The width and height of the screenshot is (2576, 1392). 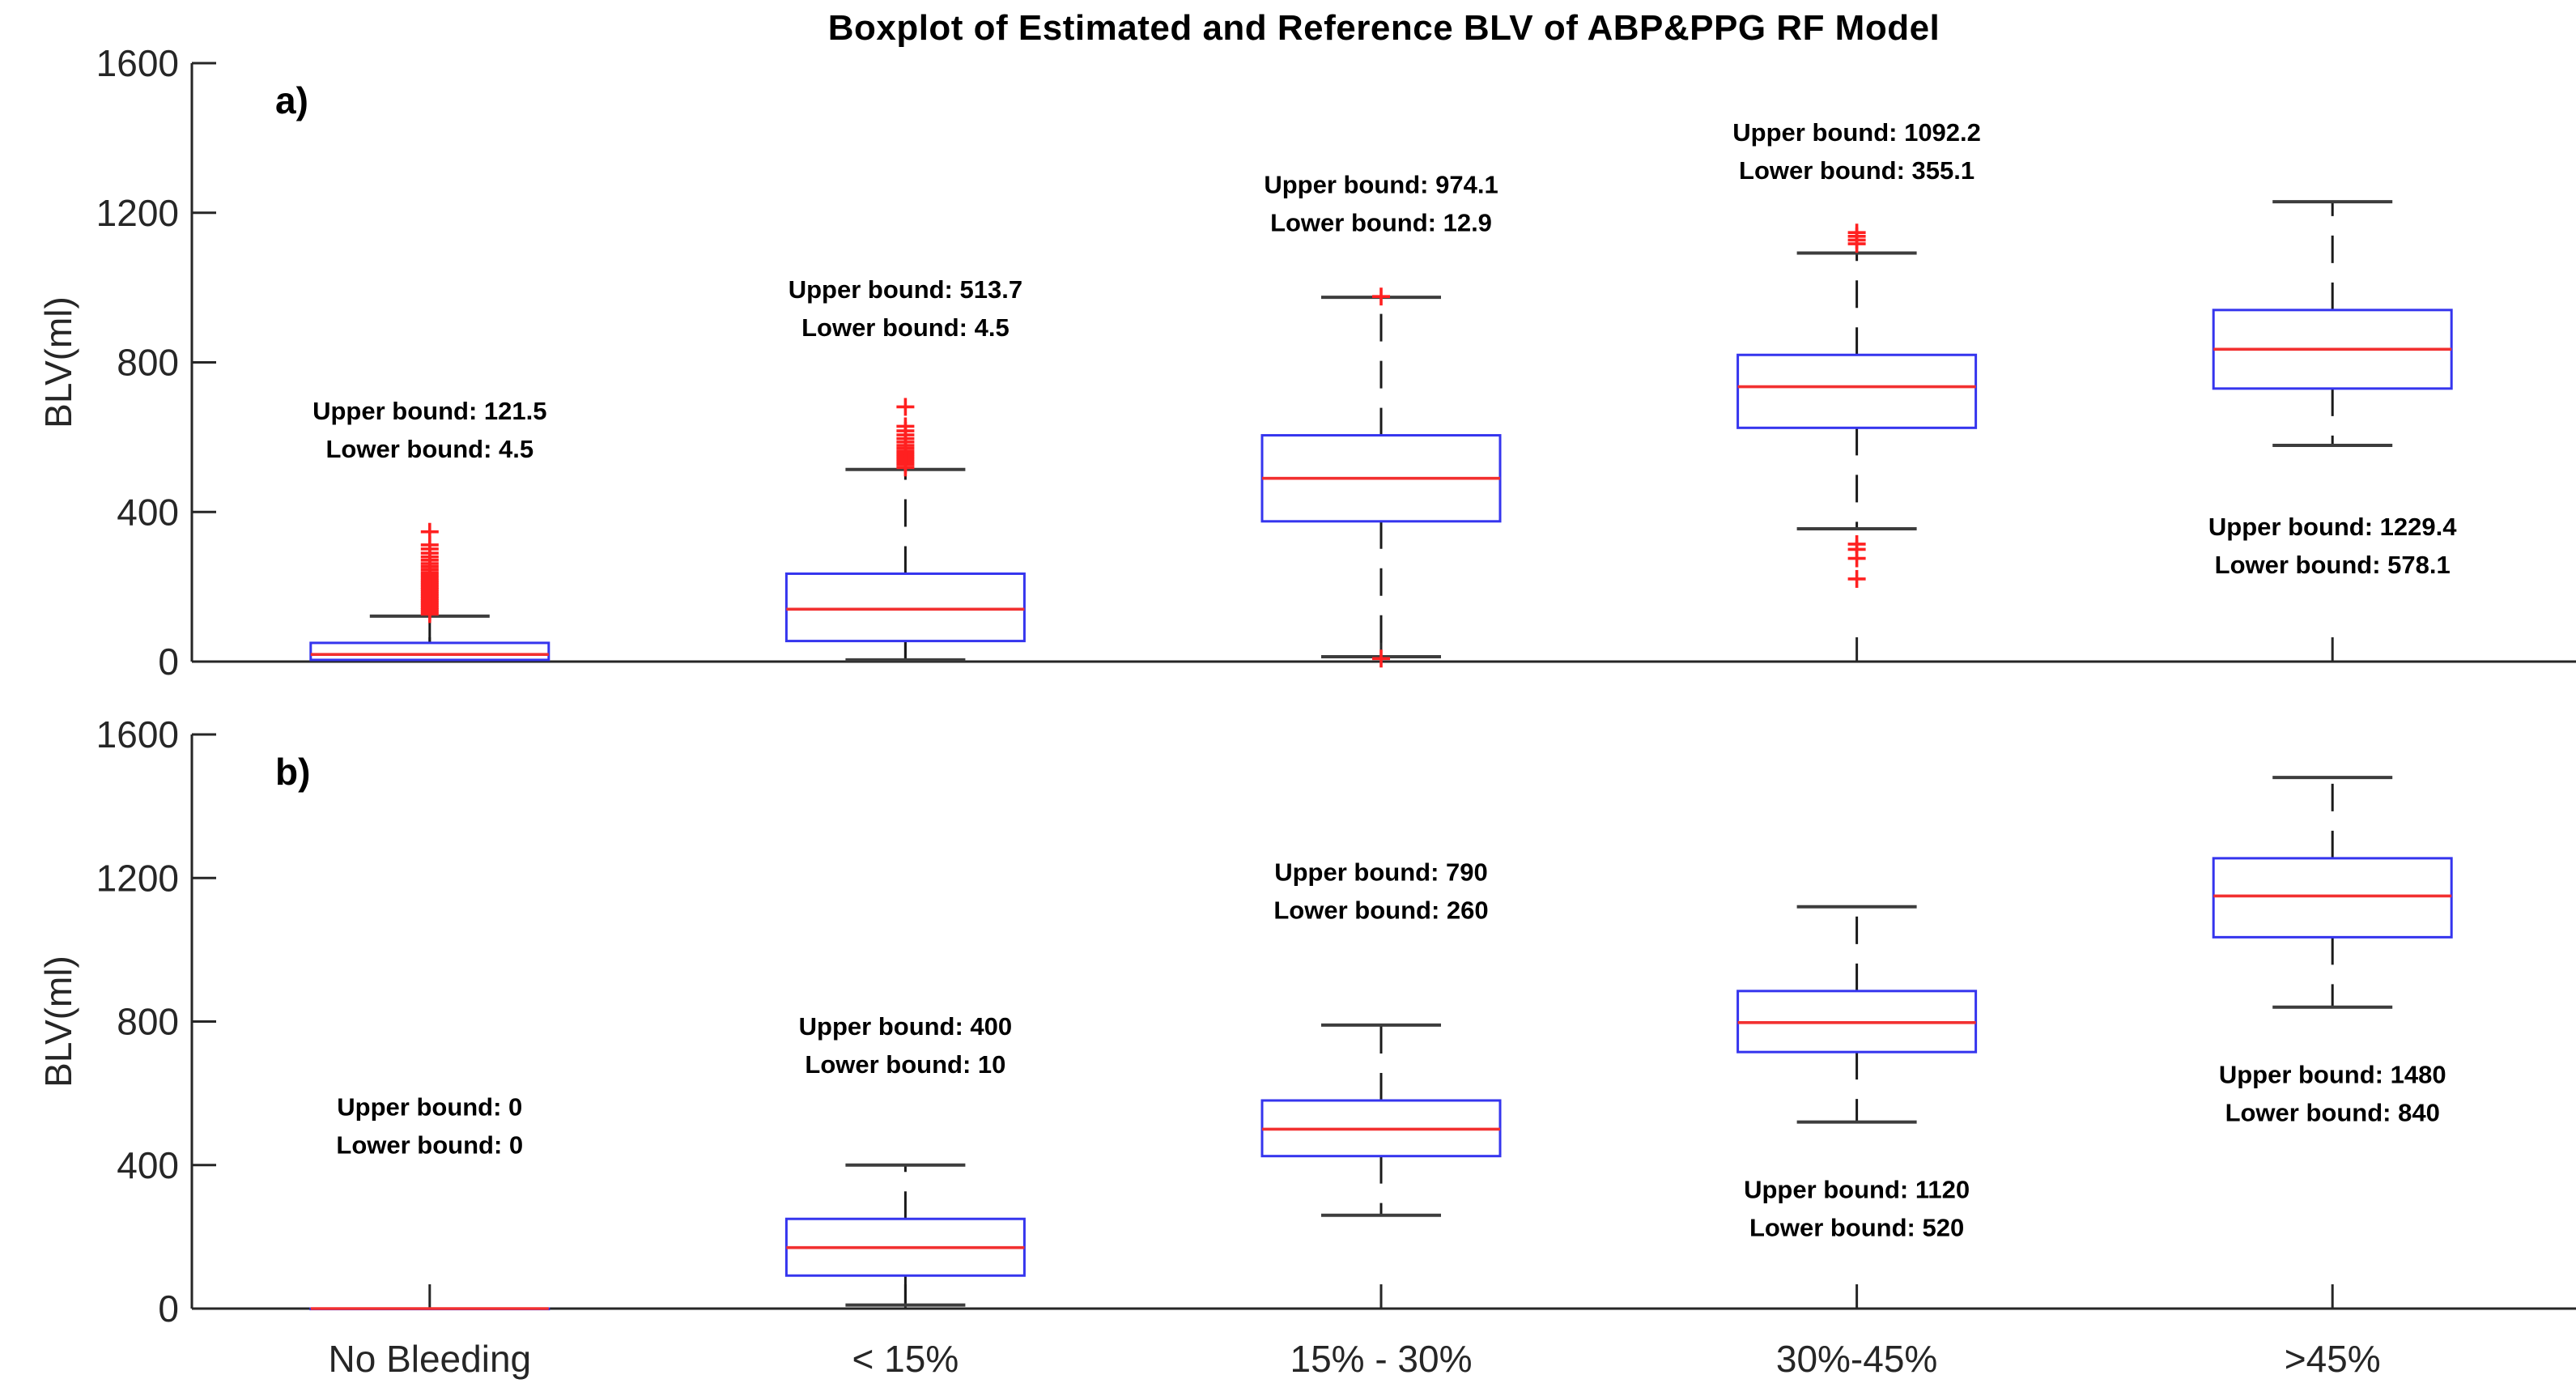 What do you see at coordinates (1856, 1359) in the screenshot?
I see `x-tick-label: 30%-45%` at bounding box center [1856, 1359].